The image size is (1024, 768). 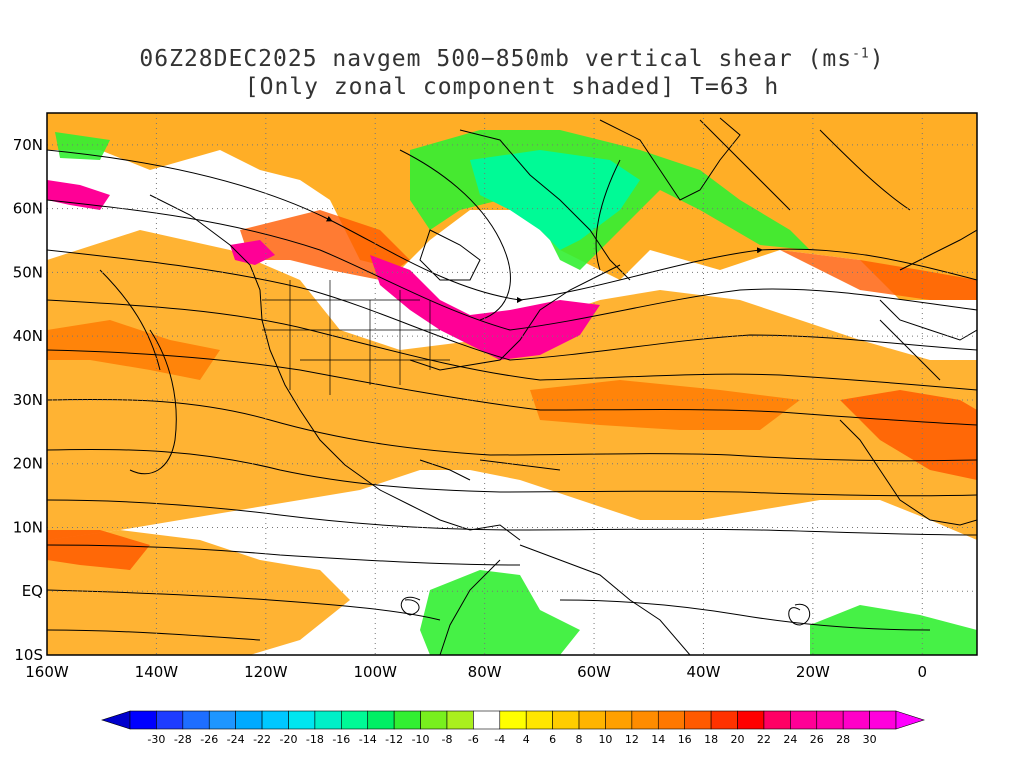 I want to click on colorbar-label: -8, so click(x=446, y=739).